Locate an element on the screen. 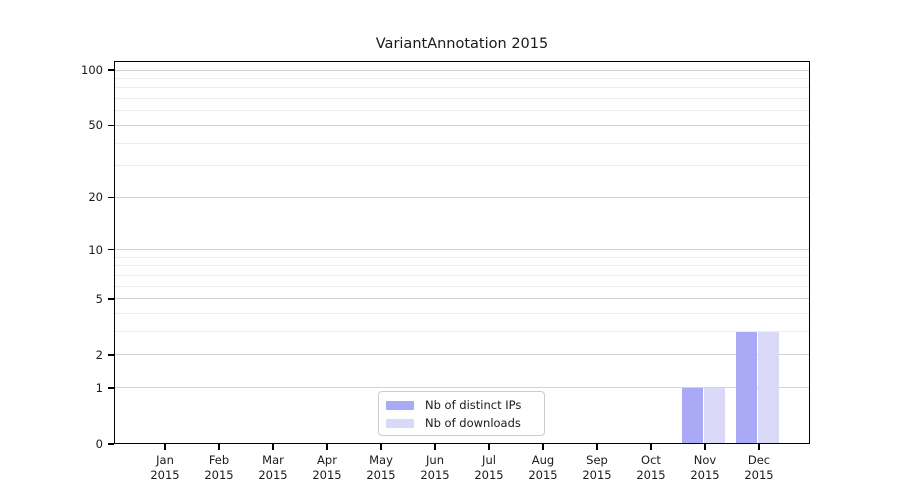 Image resolution: width=900 pixels, height=500 pixels. x-tick-month: Dec is located at coordinates (759, 460).